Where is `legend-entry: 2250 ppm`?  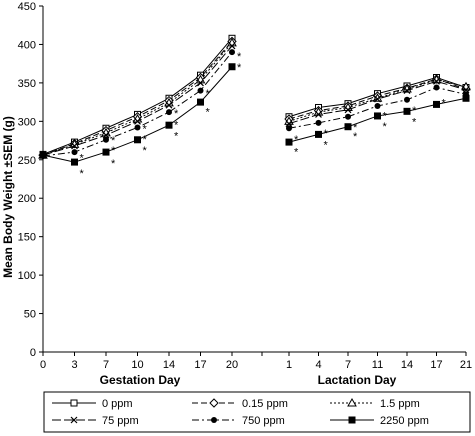 legend-entry: 2250 ppm is located at coordinates (379, 421).